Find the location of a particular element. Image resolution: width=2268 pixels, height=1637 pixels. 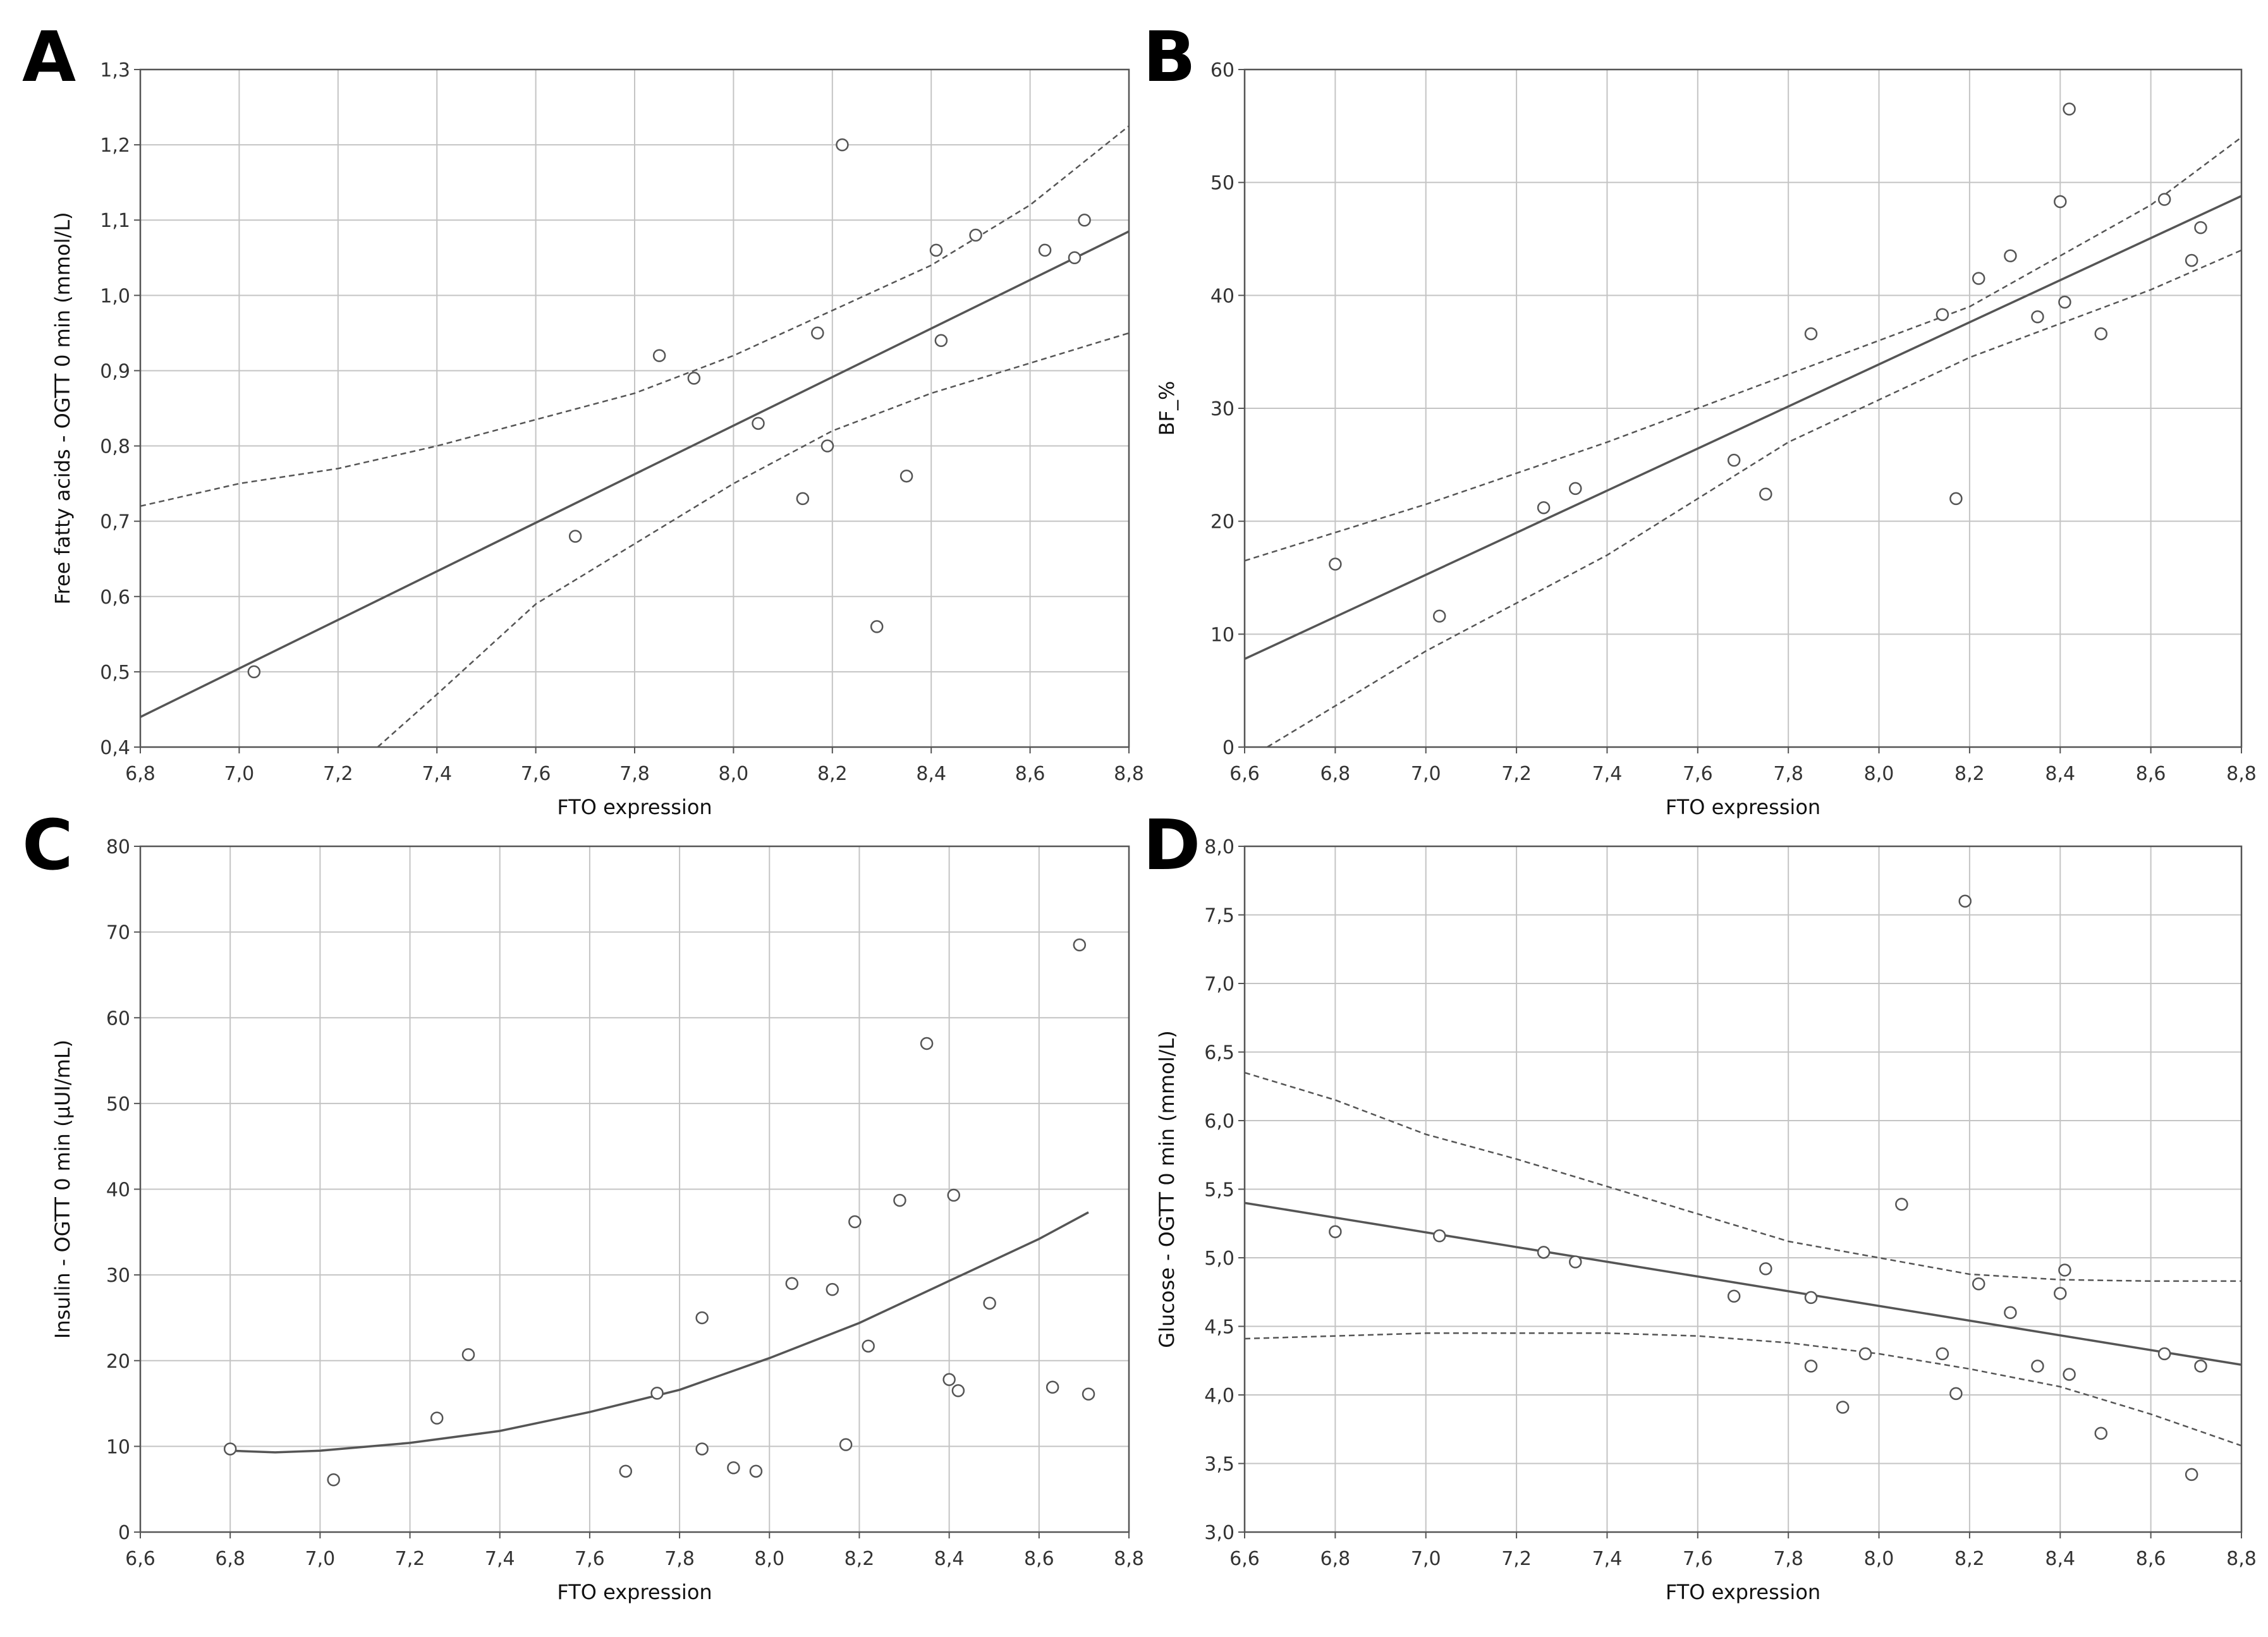

x-tick-label: 8,2 is located at coordinates (833, 774).